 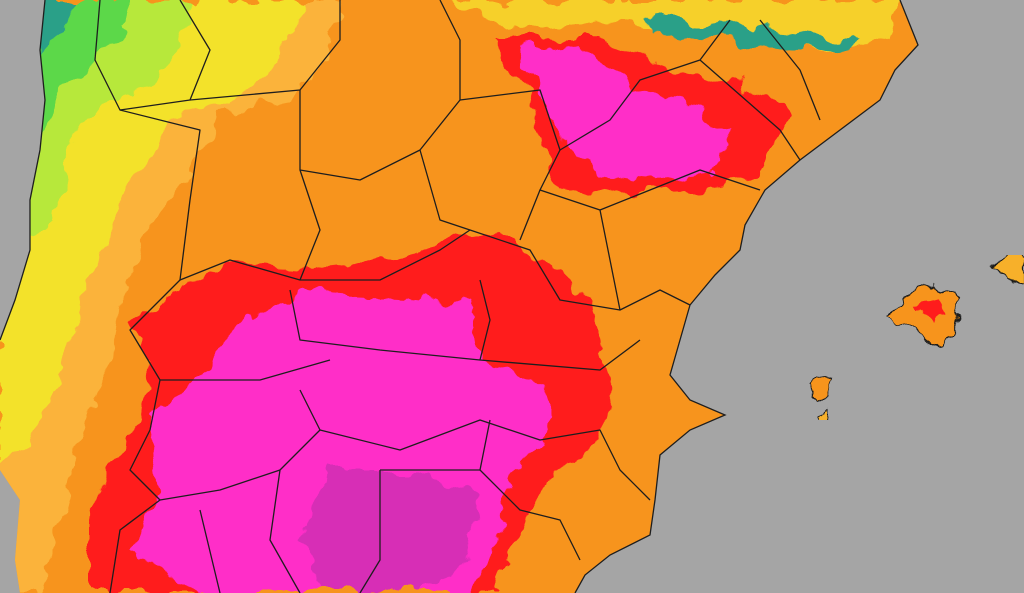 I want to click on zone-magenta-ebro, so click(x=630, y=112).